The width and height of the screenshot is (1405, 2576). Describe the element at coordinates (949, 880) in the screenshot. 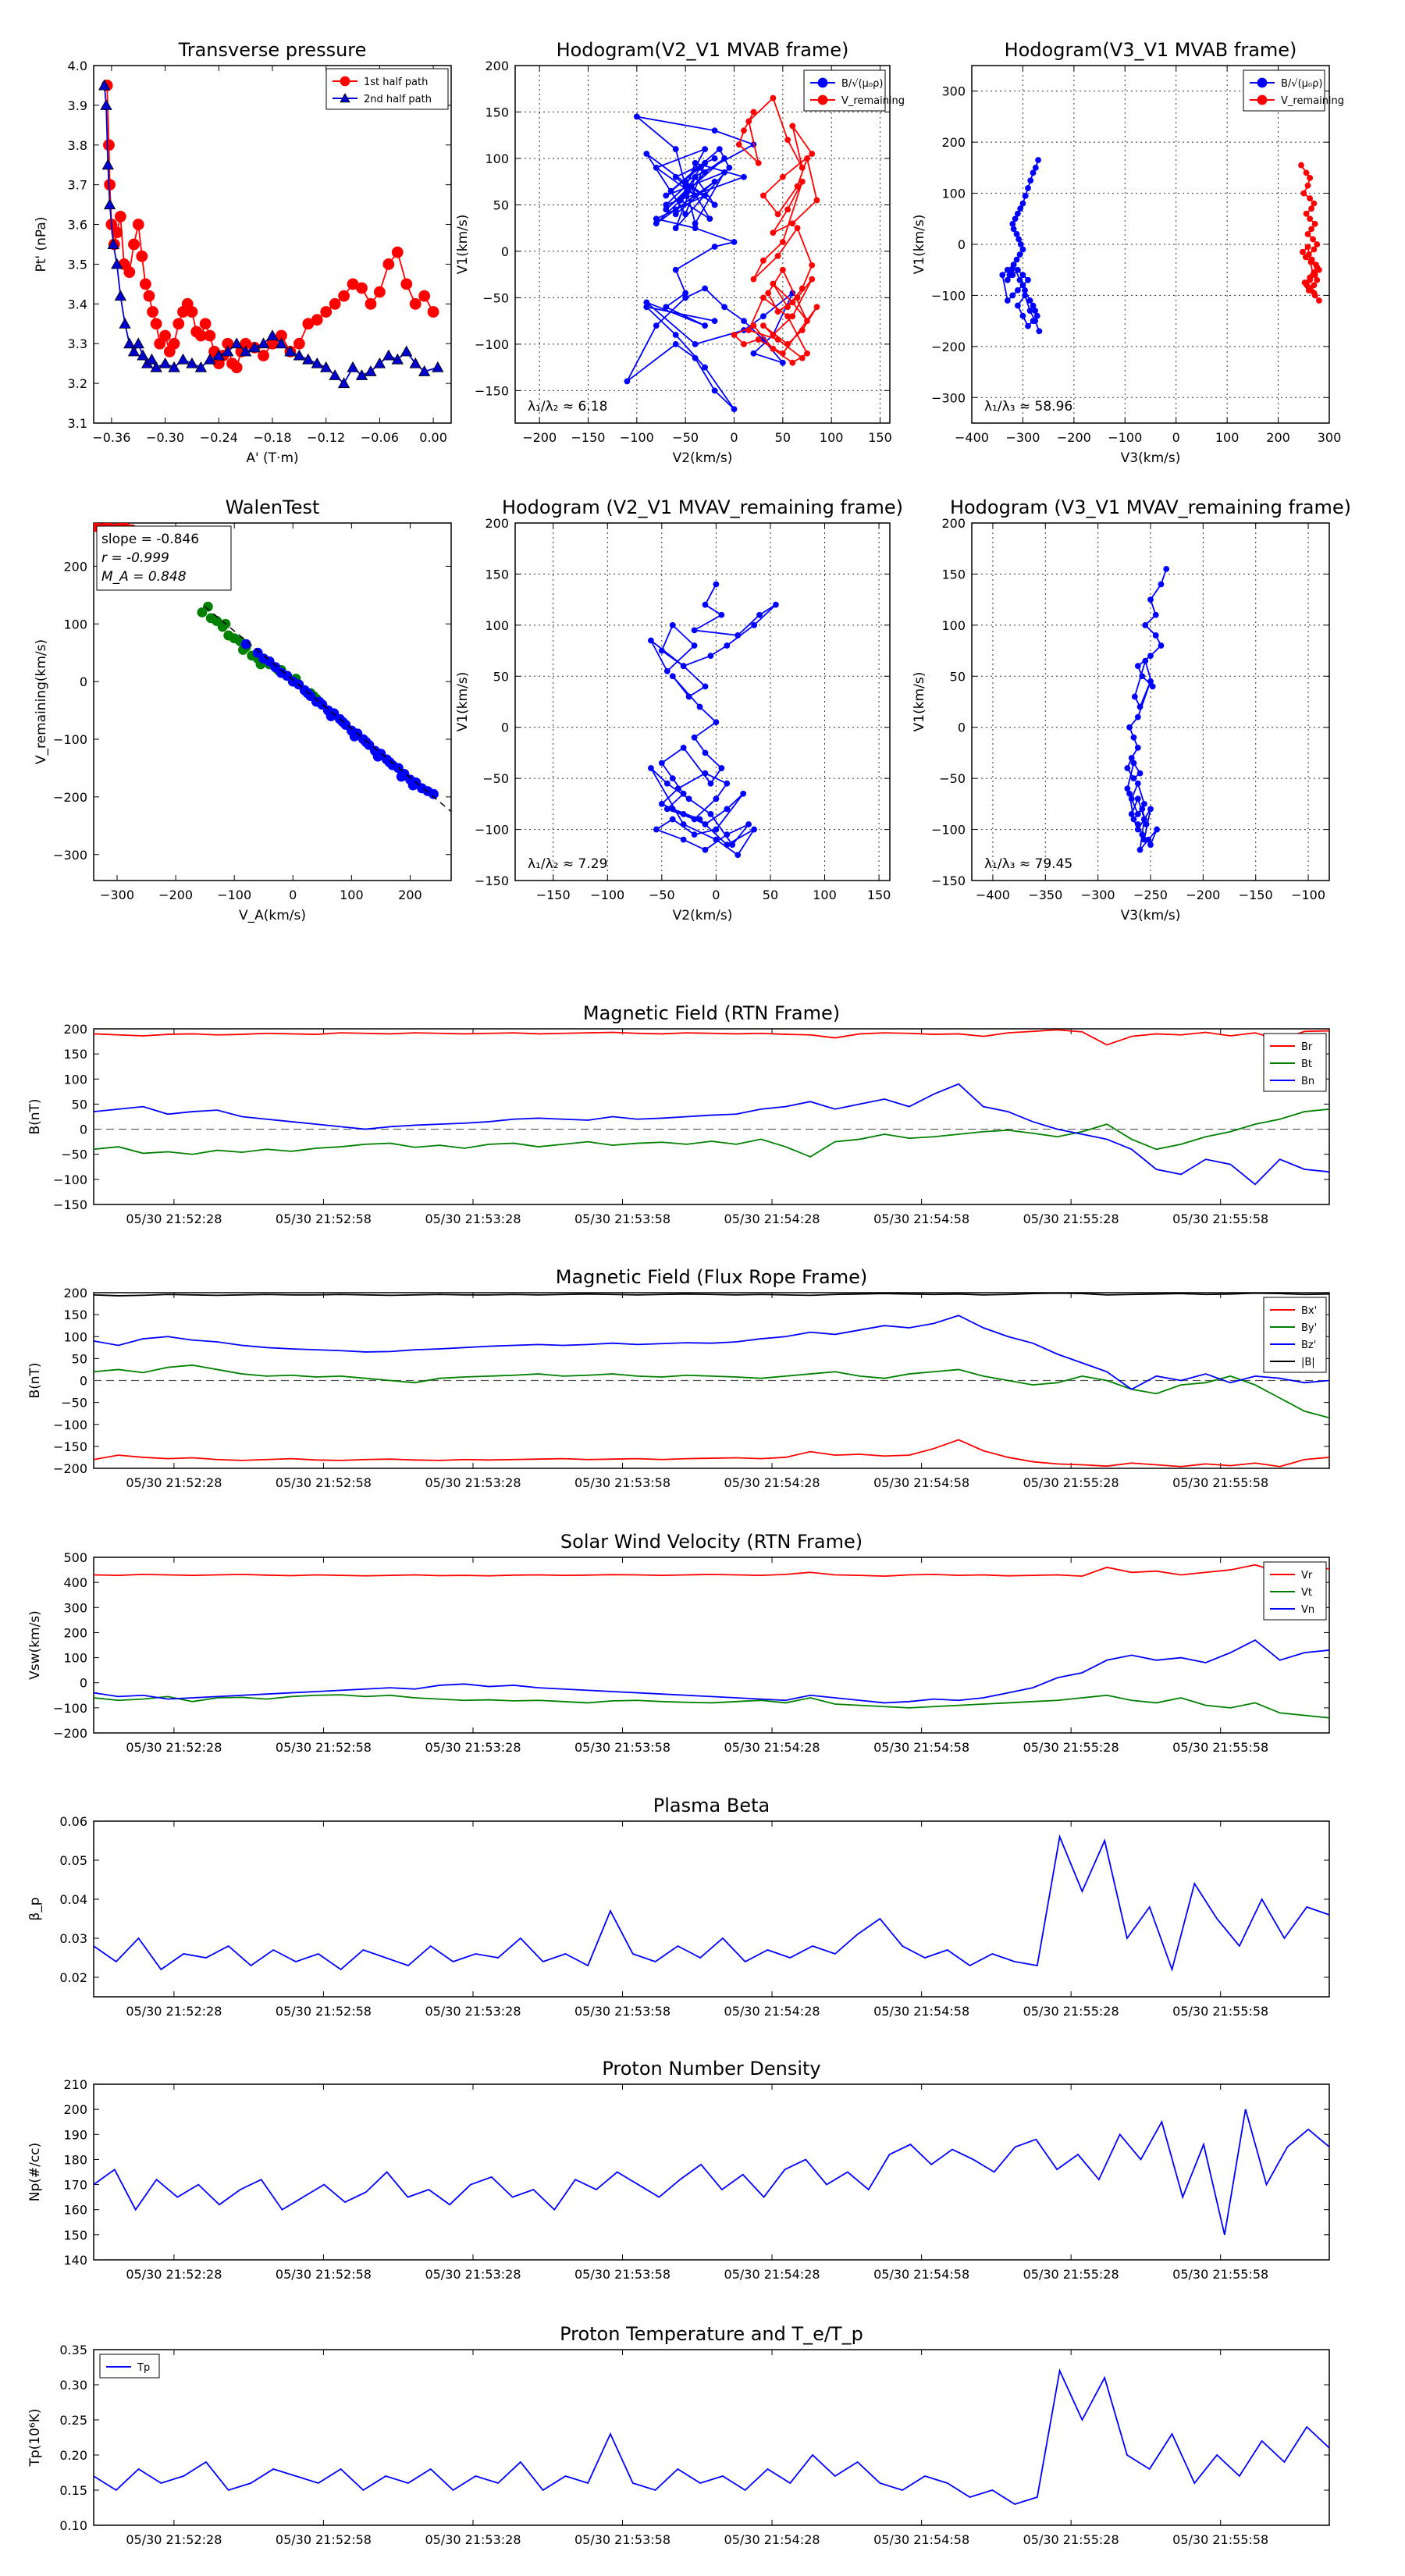

I see `y-tick-label: −150` at that location.